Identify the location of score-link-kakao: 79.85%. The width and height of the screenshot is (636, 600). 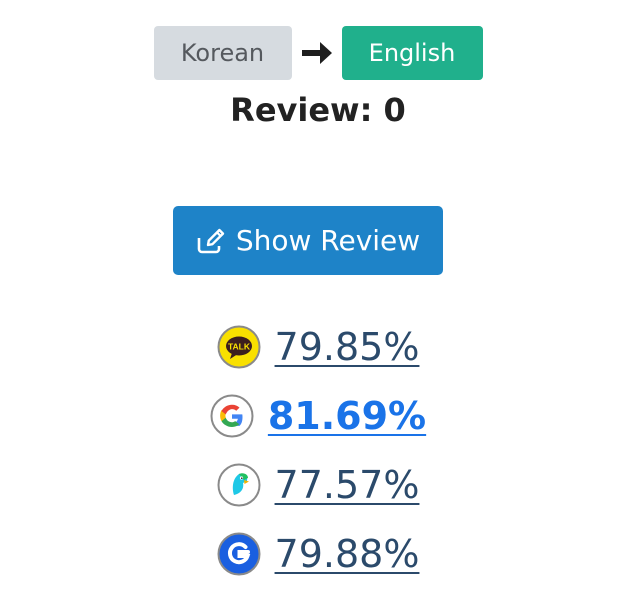
(347, 346).